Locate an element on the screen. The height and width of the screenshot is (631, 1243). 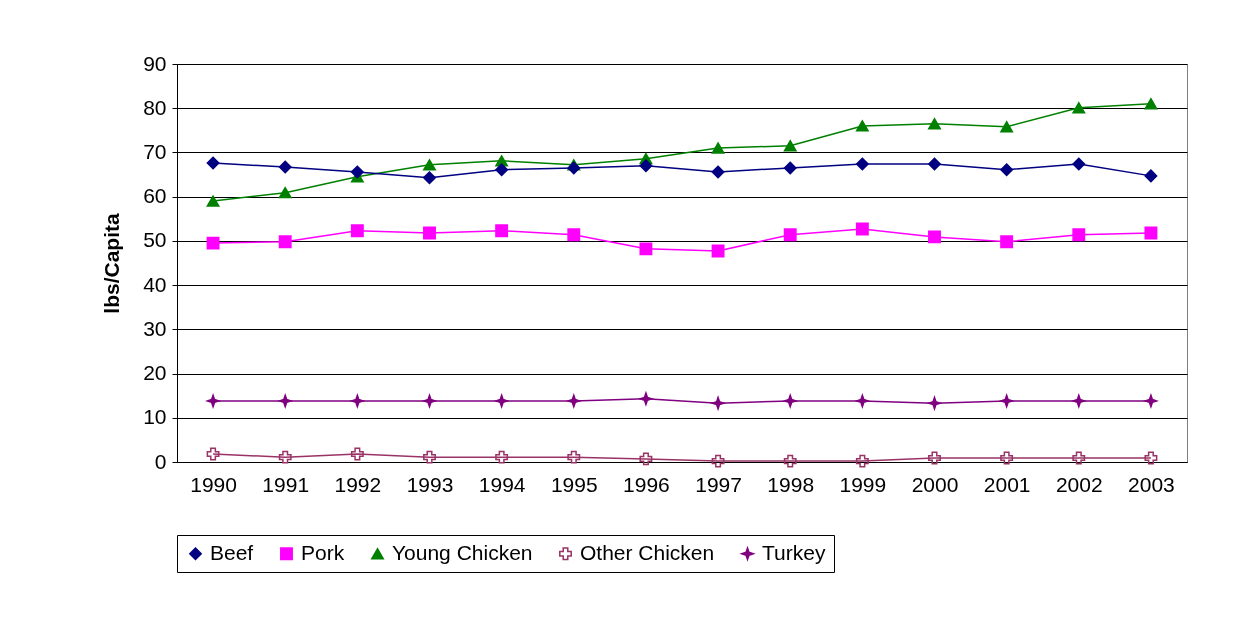
x-tick-label: 2001 is located at coordinates (1007, 484).